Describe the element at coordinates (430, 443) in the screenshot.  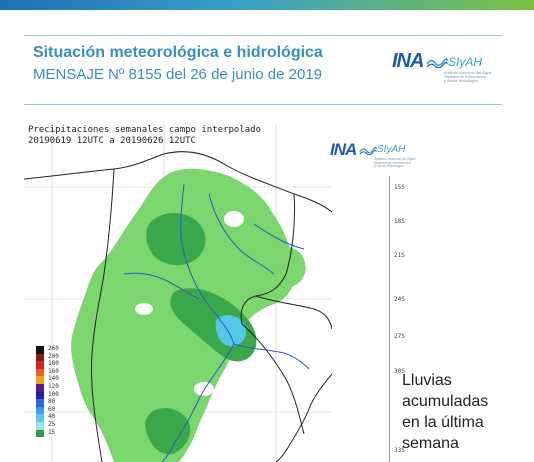
I see `caption-line: semana` at that location.